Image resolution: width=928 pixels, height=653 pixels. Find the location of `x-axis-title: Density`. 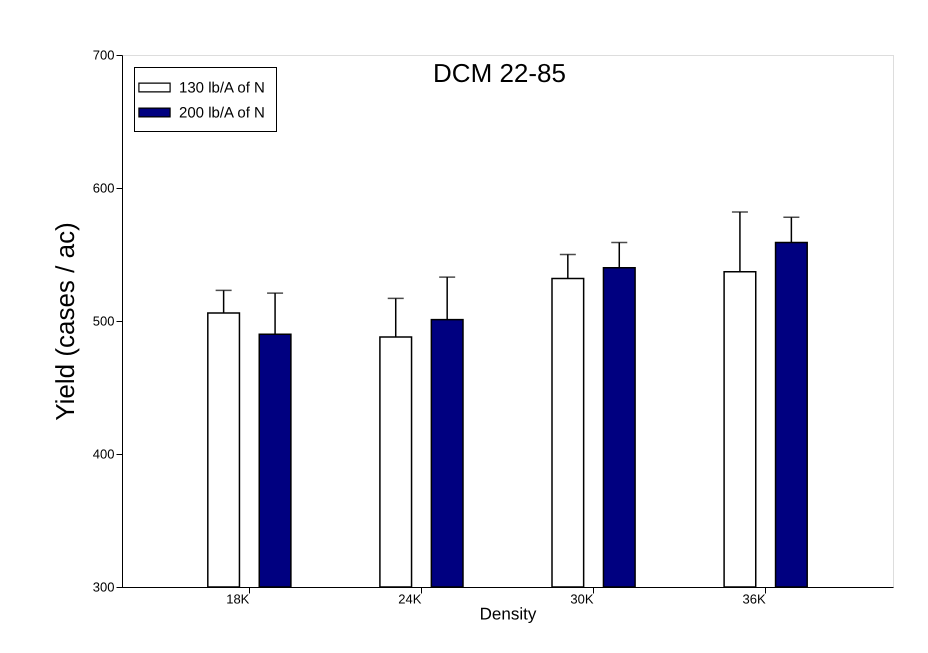

x-axis-title: Density is located at coordinates (508, 614).